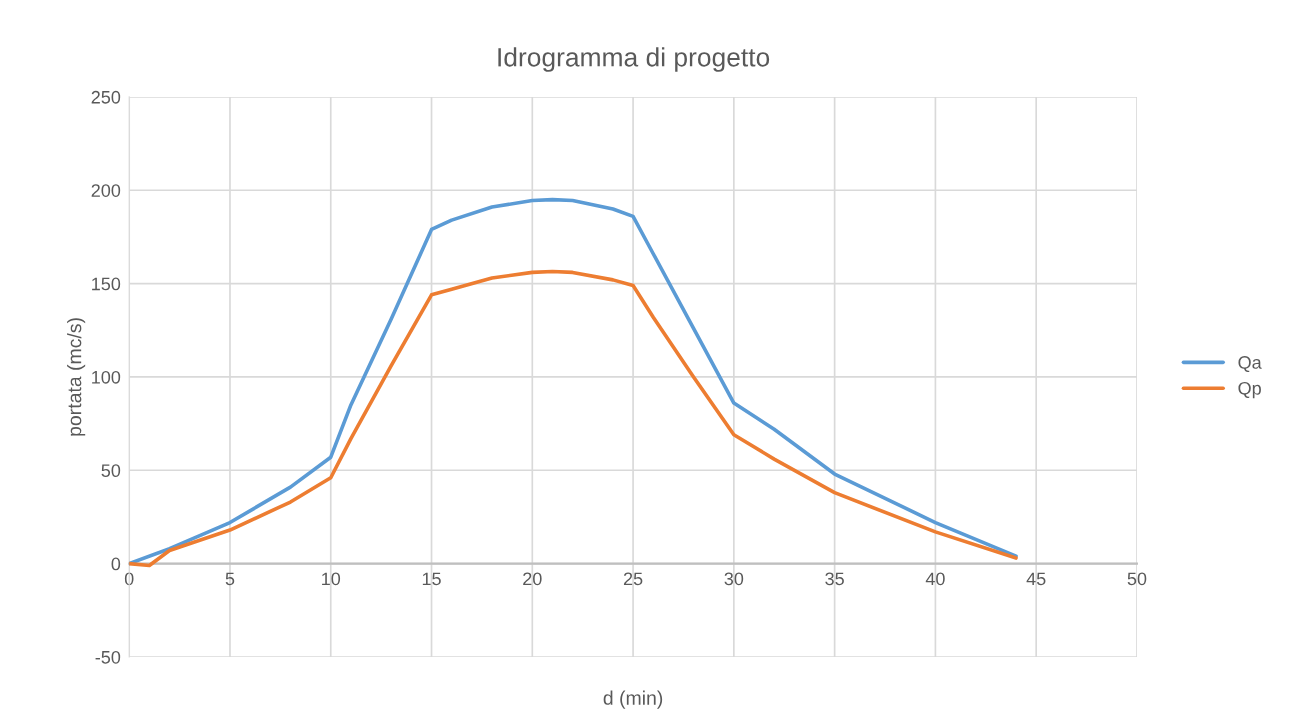  Describe the element at coordinates (106, 377) in the screenshot. I see `y-tick-label: 100` at that location.